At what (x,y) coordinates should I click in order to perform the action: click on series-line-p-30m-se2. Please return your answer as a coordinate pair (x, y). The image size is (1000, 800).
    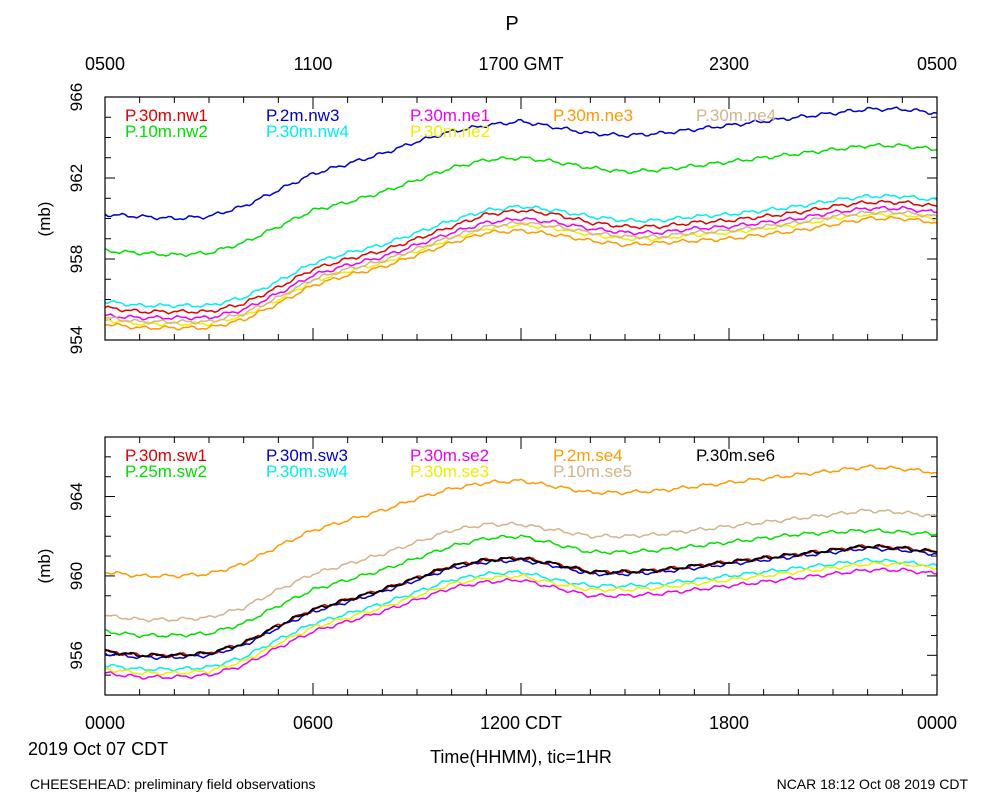
    Looking at the image, I should click on (521, 623).